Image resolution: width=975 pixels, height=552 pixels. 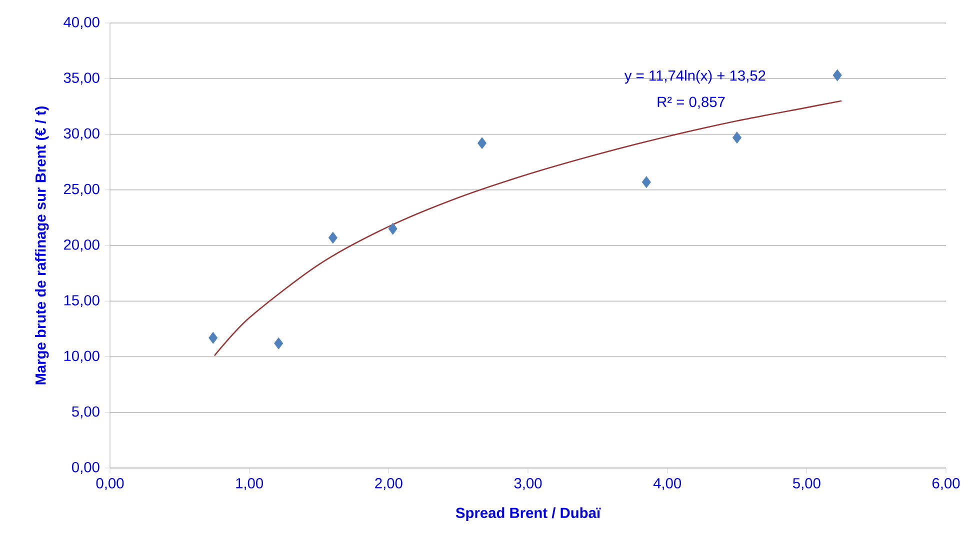 I want to click on x-axis-title: Spread Brent / Dubaï, so click(x=528, y=514).